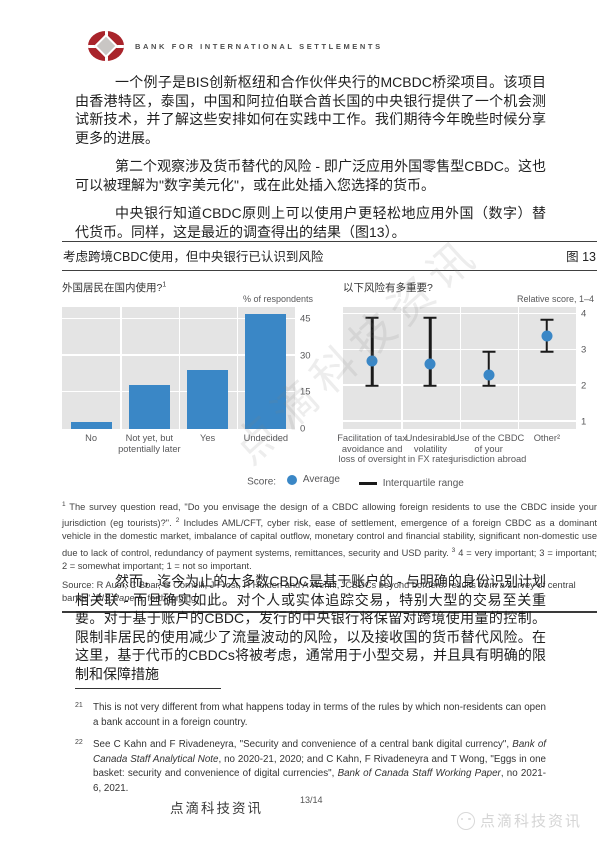 The width and height of the screenshot is (600, 849). I want to click on footnote-separator, so click(148, 688).